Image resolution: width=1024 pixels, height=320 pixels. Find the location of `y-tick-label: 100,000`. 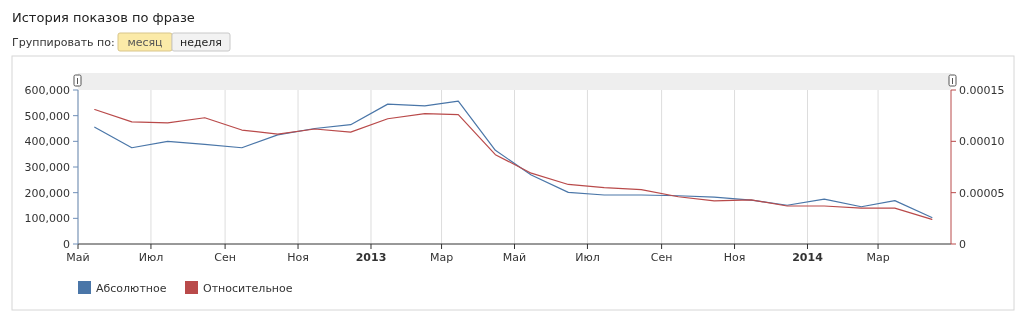

y-tick-label: 100,000 is located at coordinates (47, 219).